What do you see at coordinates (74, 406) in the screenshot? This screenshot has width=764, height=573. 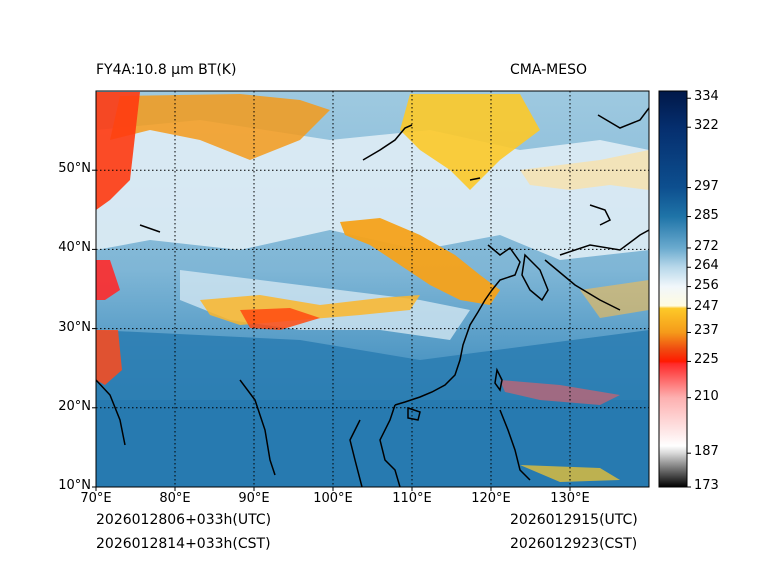 I see `lat-tick-label: 20°N` at bounding box center [74, 406].